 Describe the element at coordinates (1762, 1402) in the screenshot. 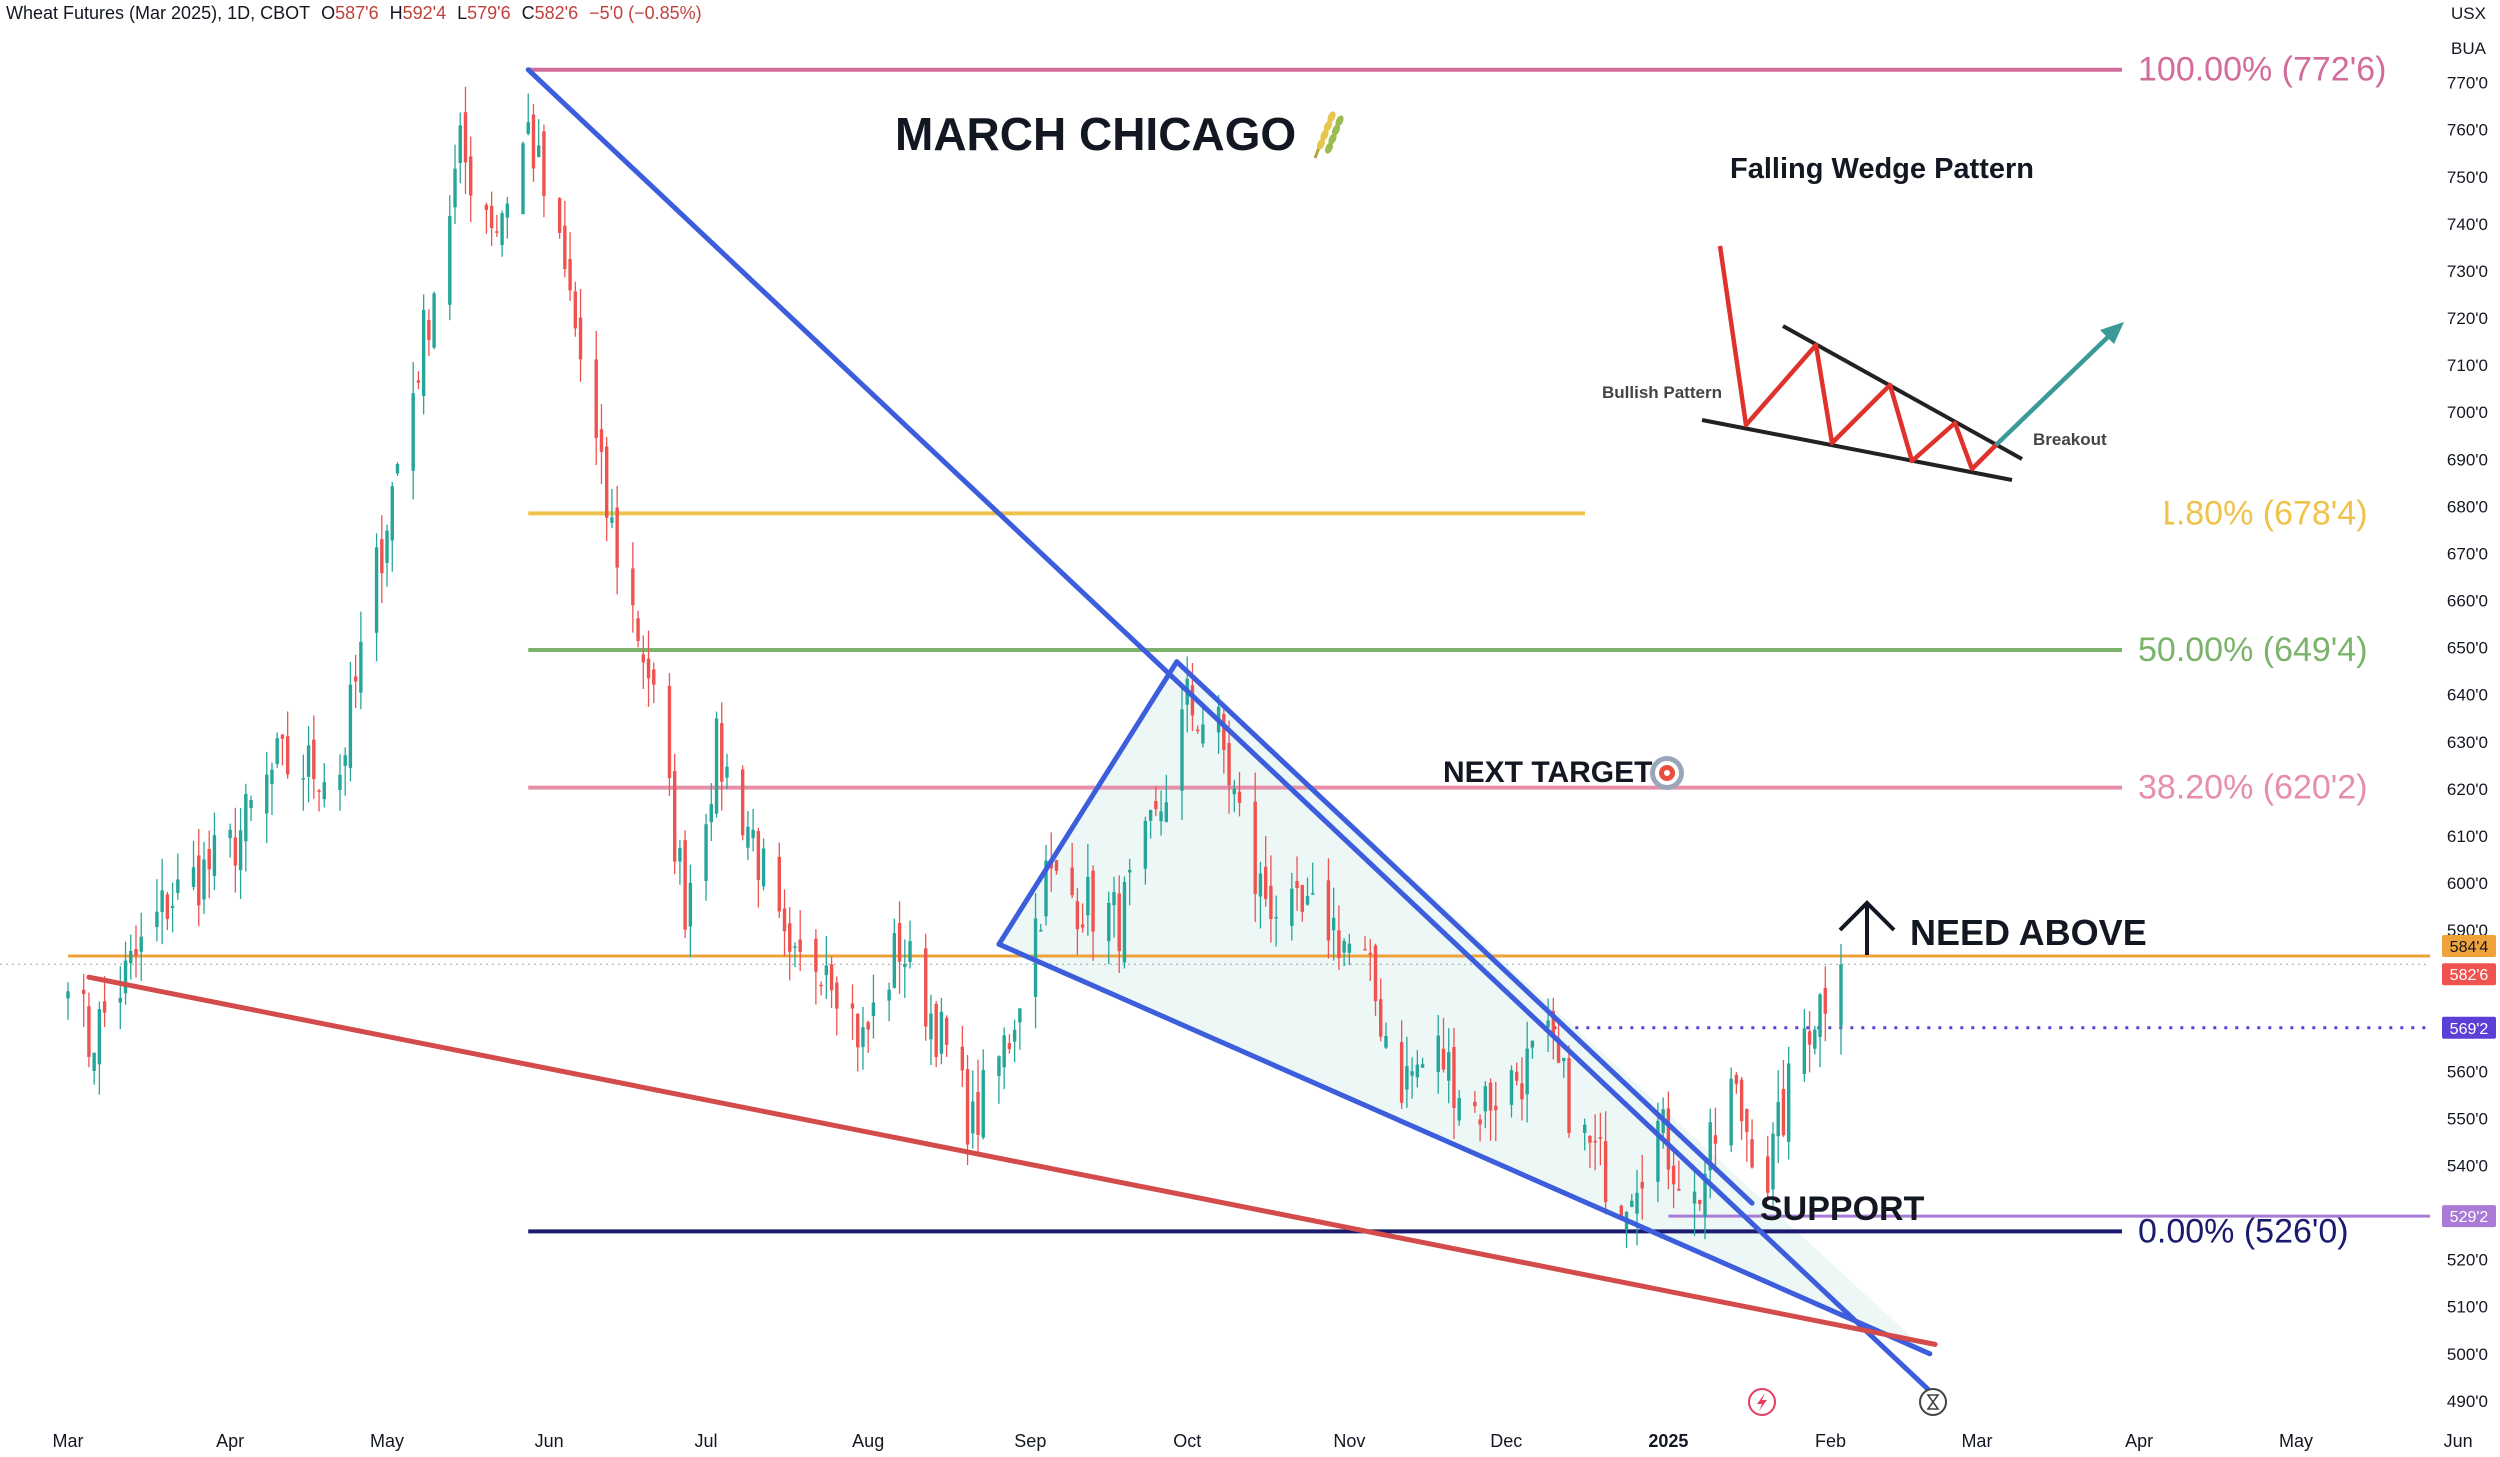

I see `lightning-icon` at that location.